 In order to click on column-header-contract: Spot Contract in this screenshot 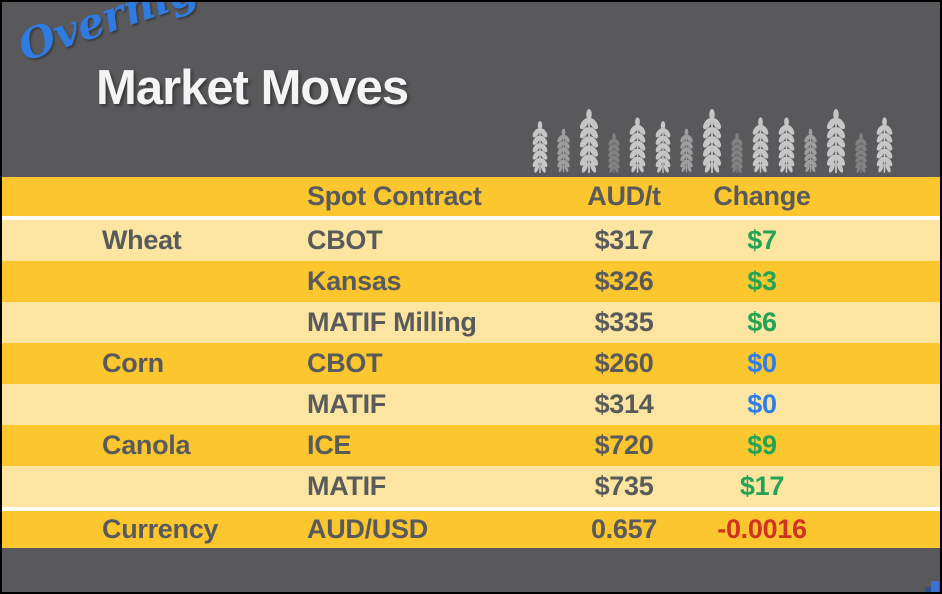, I will do `click(394, 196)`.